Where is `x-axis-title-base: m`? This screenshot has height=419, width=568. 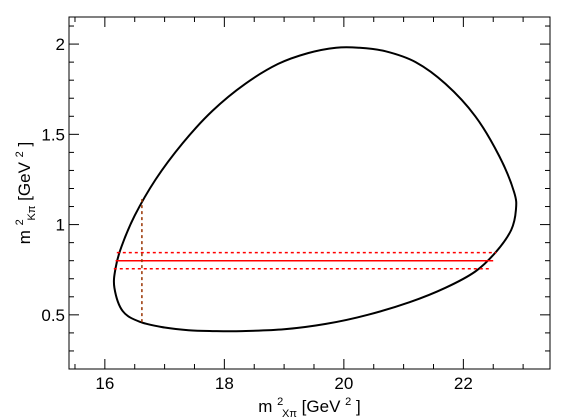
x-axis-title-base: m is located at coordinates (265, 406).